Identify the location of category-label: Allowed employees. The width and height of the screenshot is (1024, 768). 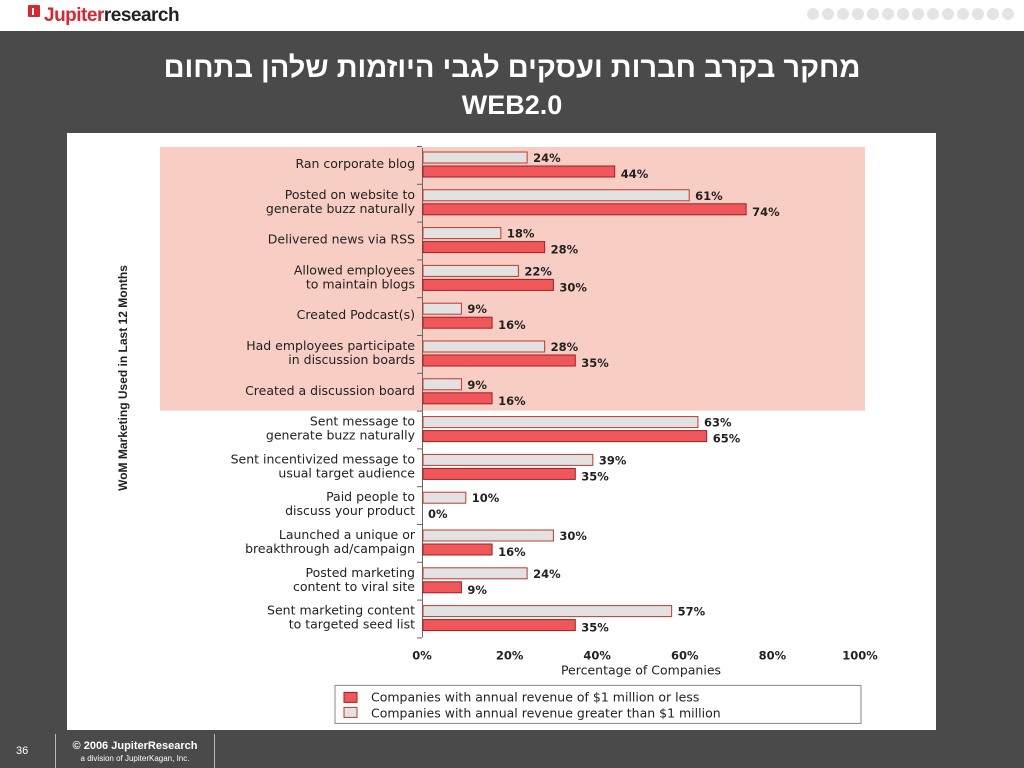
(354, 269).